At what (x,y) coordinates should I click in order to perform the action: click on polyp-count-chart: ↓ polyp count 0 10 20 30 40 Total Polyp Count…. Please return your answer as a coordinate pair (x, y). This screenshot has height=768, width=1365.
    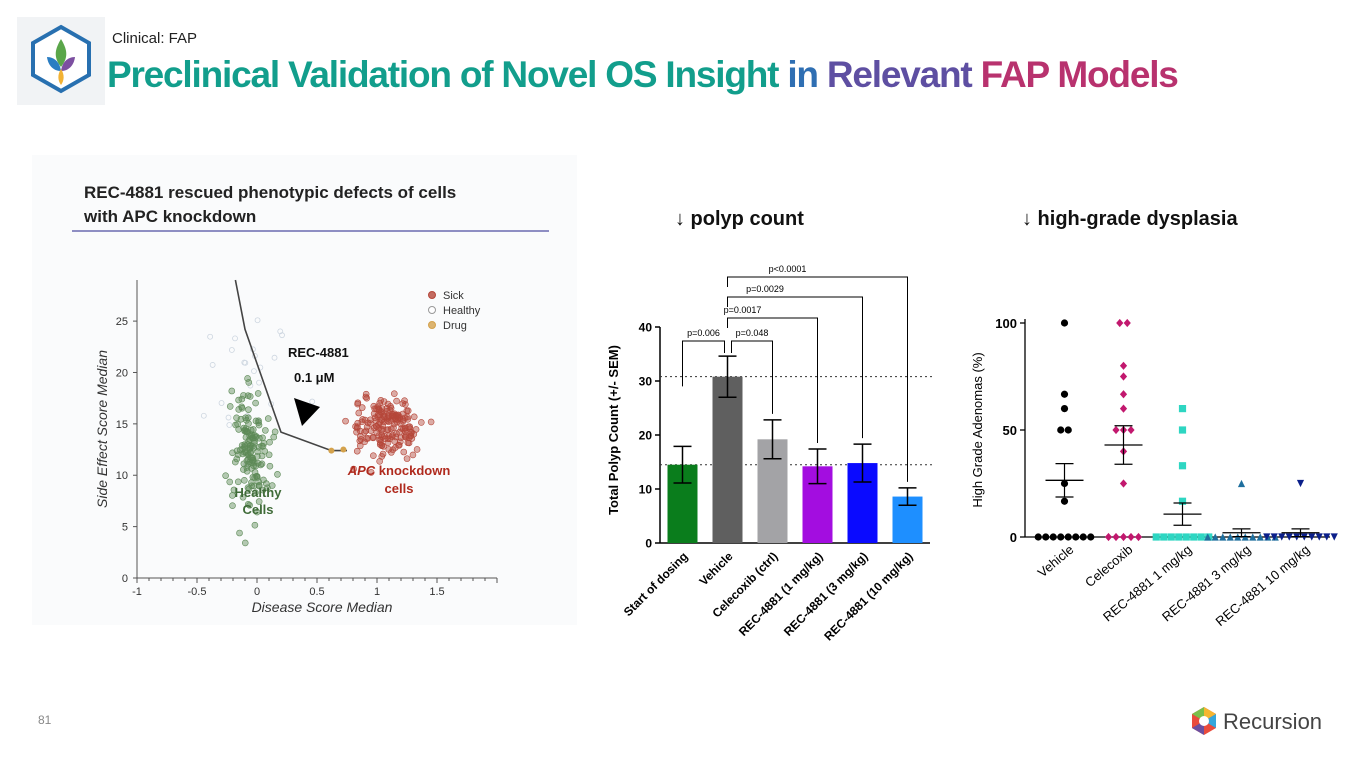
    Looking at the image, I should click on (770, 426).